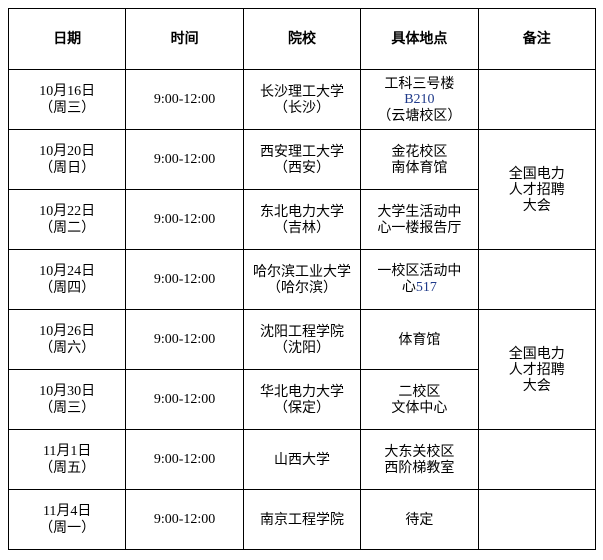 This screenshot has height=560, width=603. What do you see at coordinates (67, 287) in the screenshot?
I see `cell-line: （周四）` at bounding box center [67, 287].